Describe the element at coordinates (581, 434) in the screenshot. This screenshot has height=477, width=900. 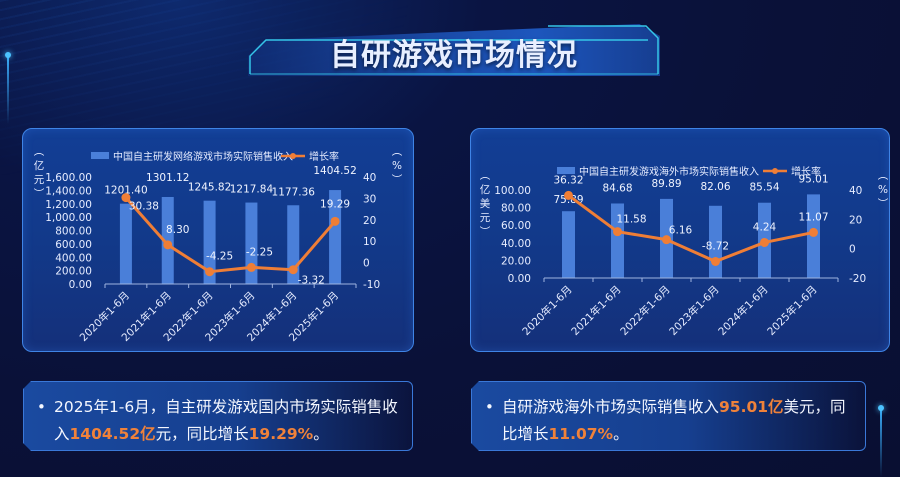
I see `note-highlight-growth: 11.07%` at that location.